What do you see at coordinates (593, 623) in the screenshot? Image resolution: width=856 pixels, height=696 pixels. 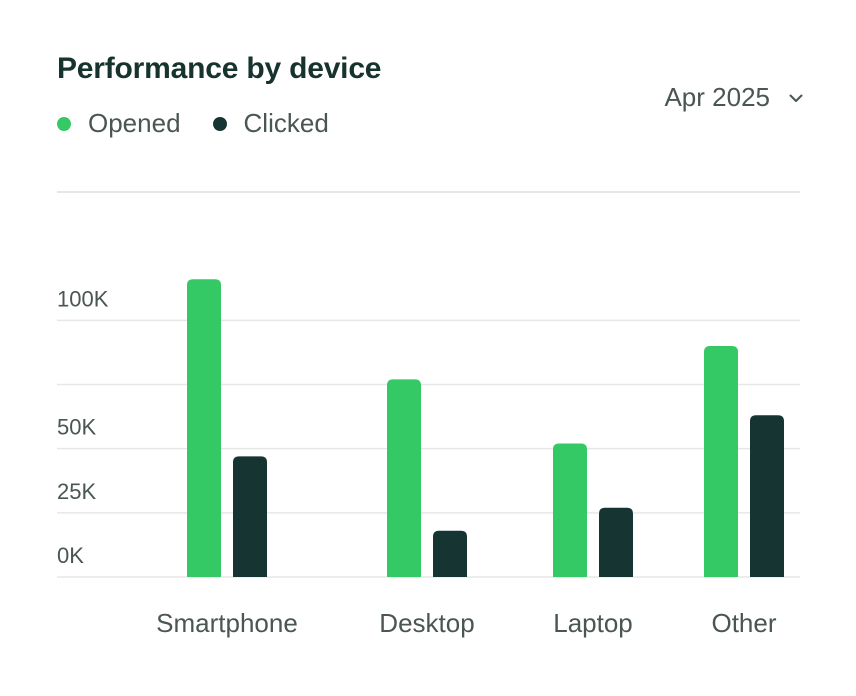 I see `x-category-label: Laptop` at bounding box center [593, 623].